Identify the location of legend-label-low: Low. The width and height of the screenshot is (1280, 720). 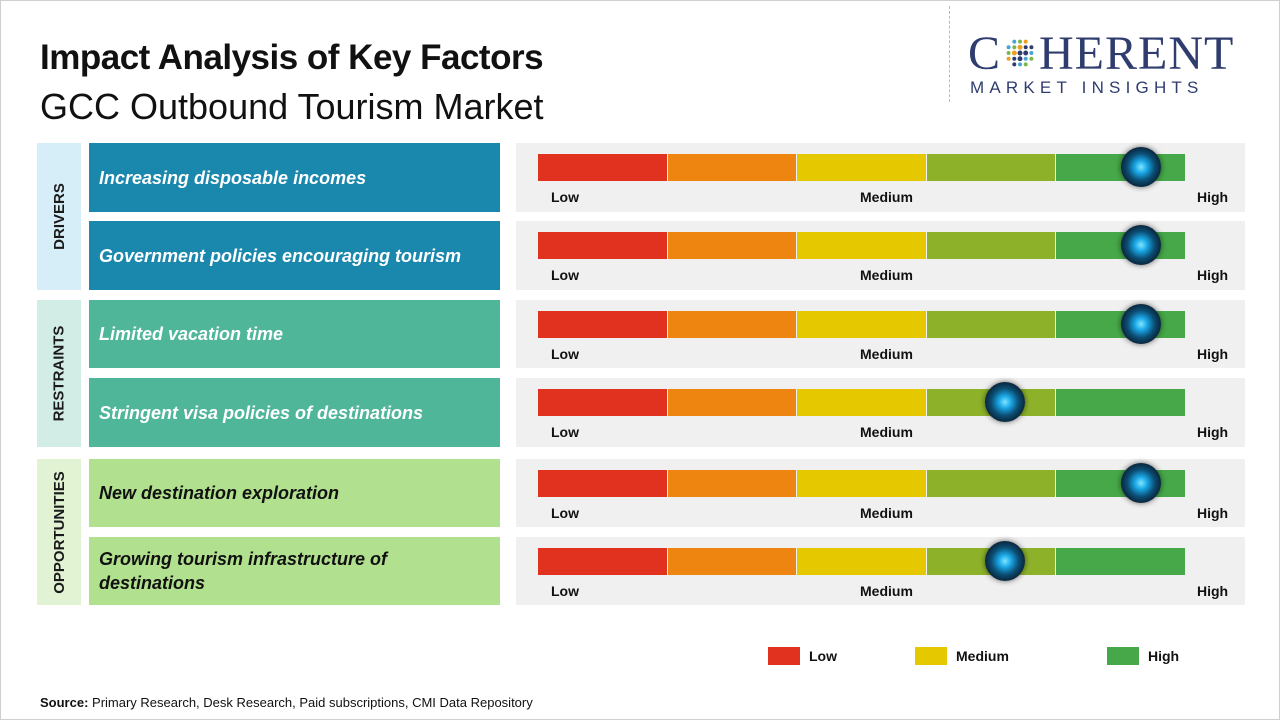
(823, 656).